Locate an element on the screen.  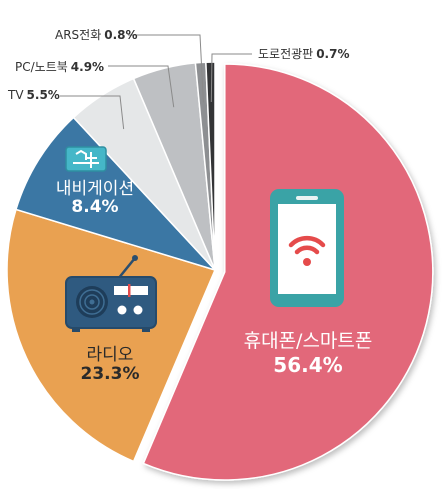
label-road: 도로전광판 0.7% is located at coordinates (303, 53).